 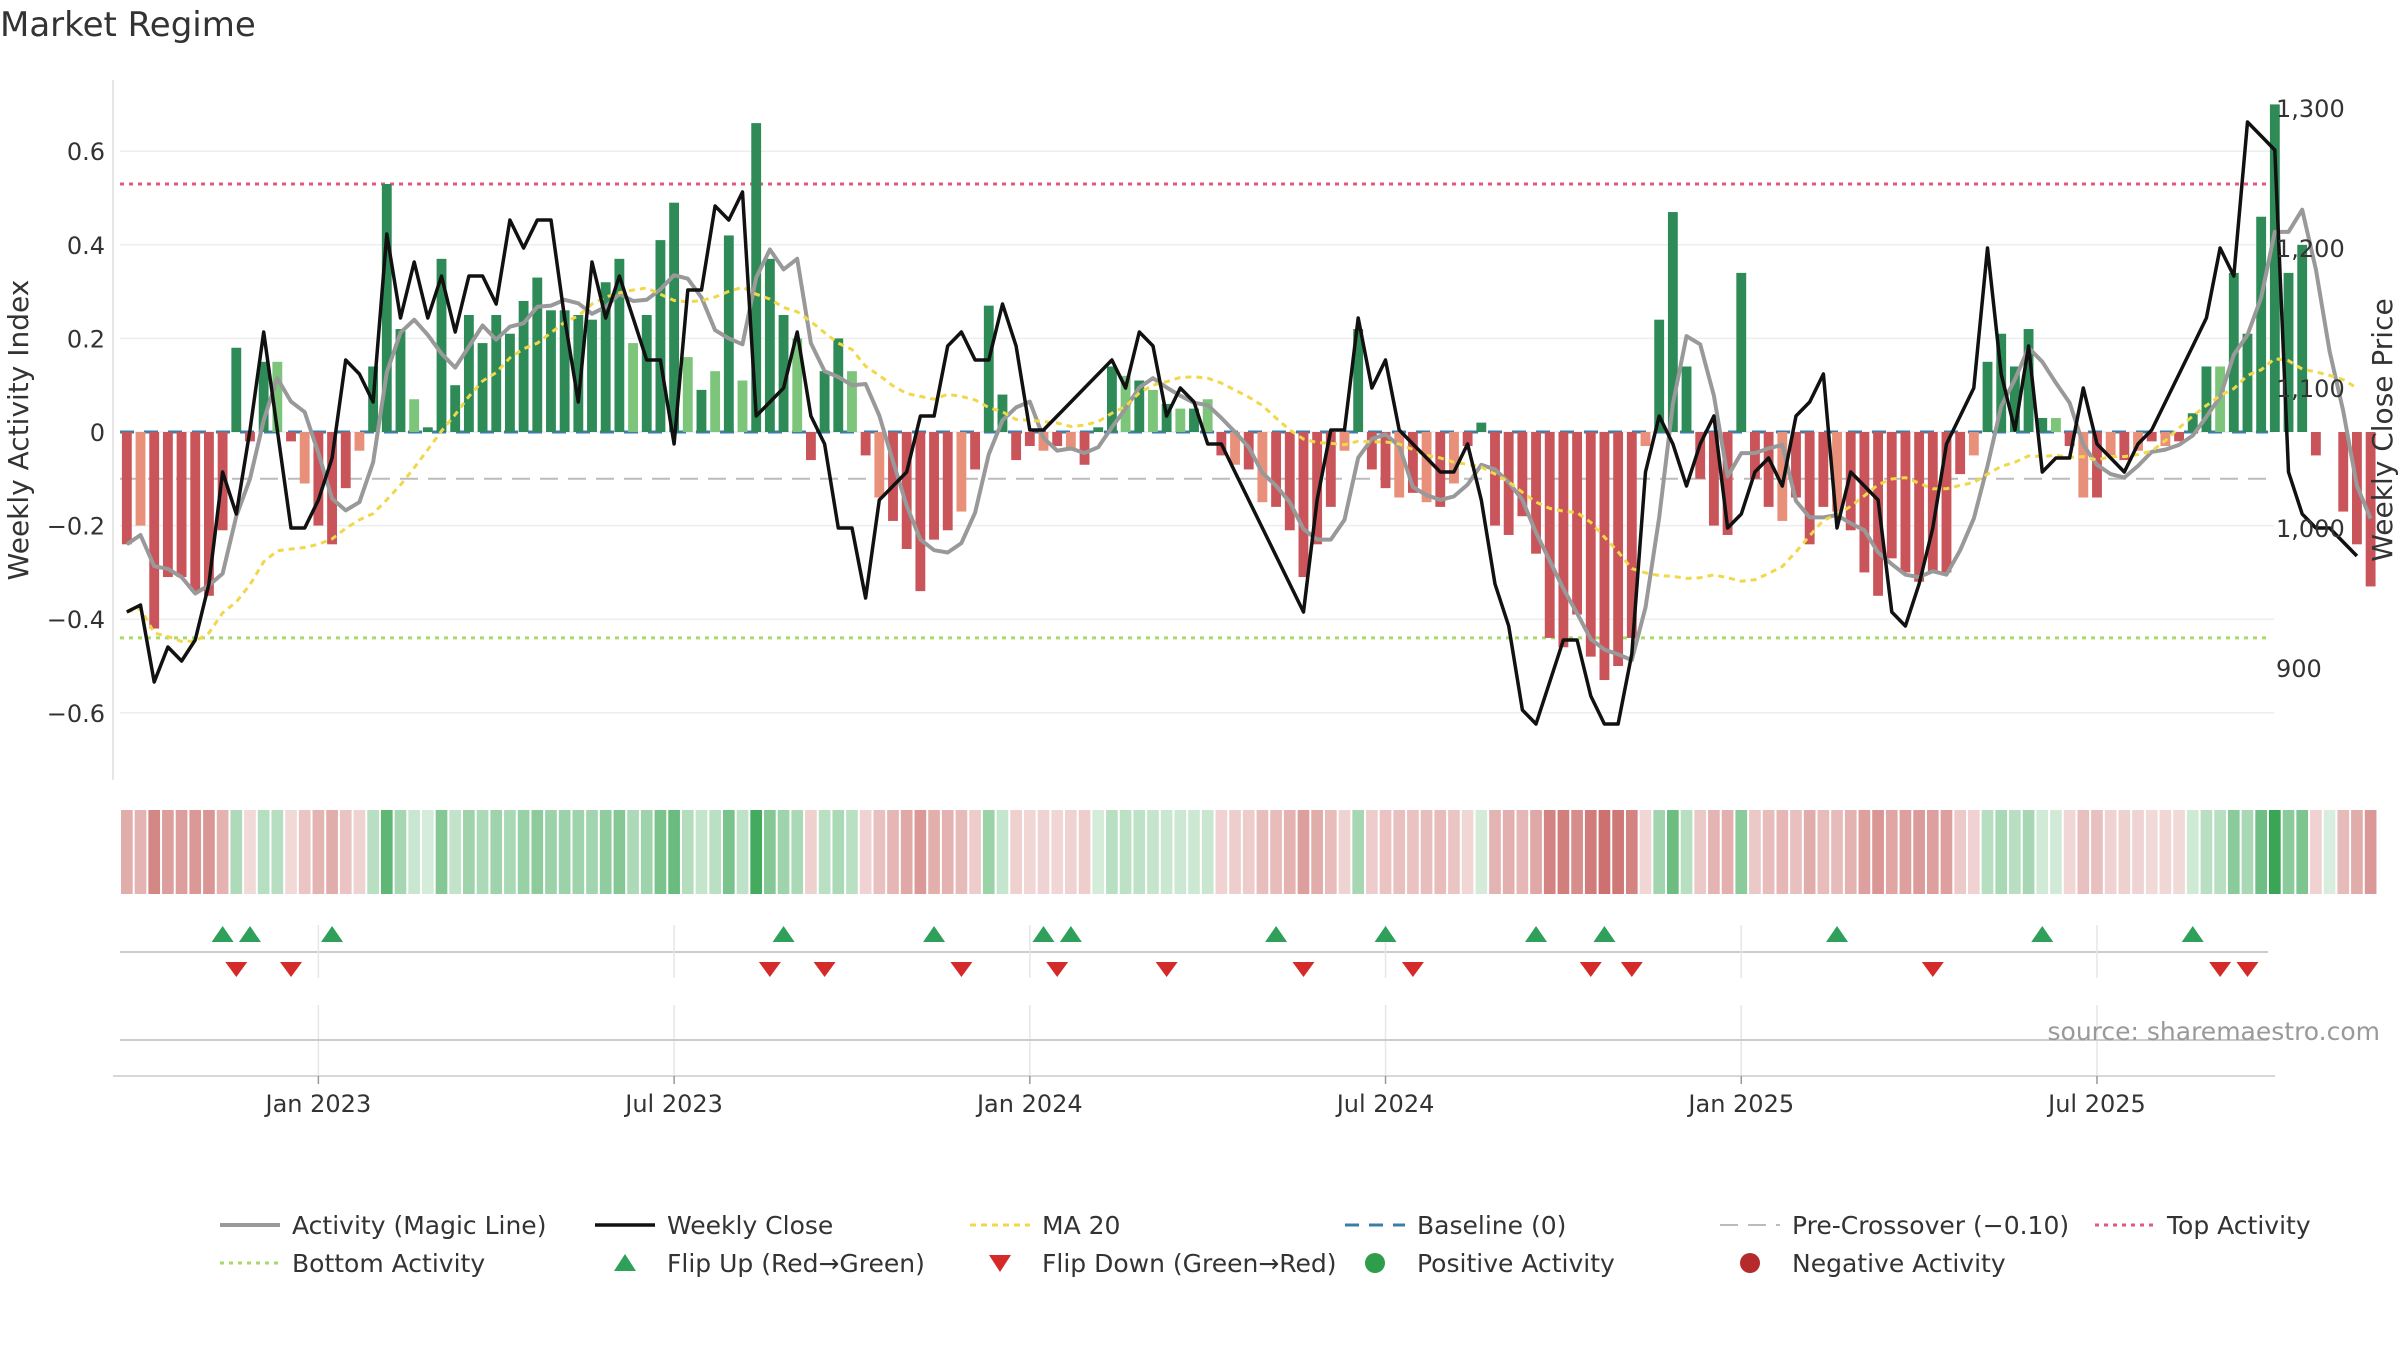 What do you see at coordinates (1894, 1225) in the screenshot?
I see `legend-item: Pre-Crossover (−0.10)` at bounding box center [1894, 1225].